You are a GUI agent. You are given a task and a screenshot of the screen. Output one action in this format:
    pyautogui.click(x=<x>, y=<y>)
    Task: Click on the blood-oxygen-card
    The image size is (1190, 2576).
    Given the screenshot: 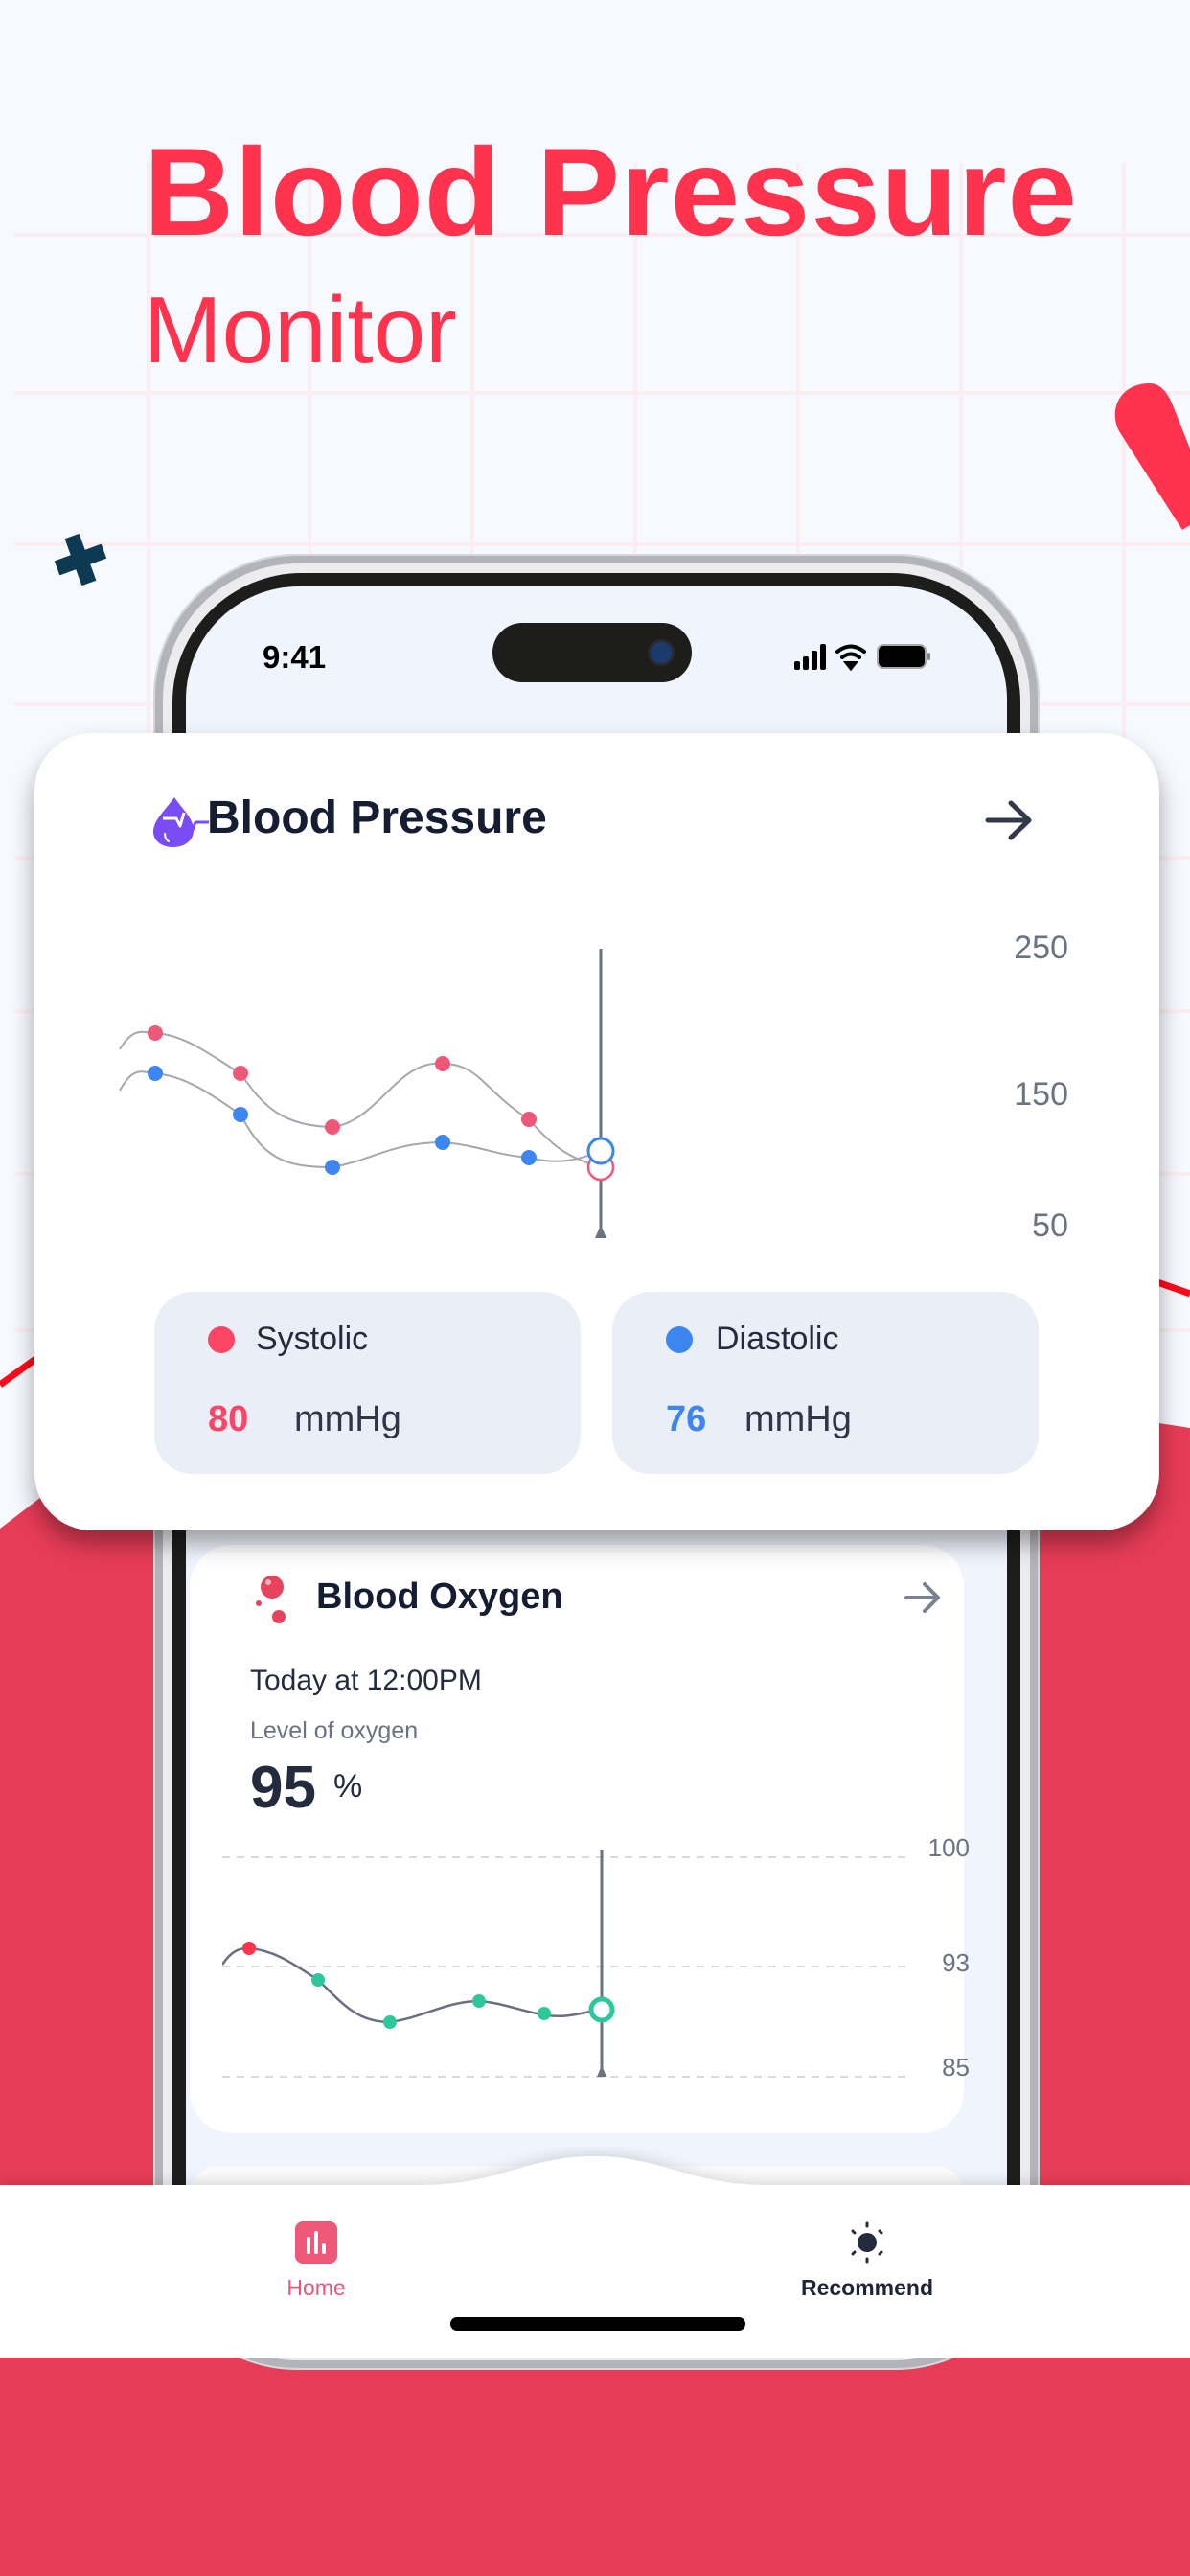 What is the action you would take?
    pyautogui.click(x=577, y=1839)
    